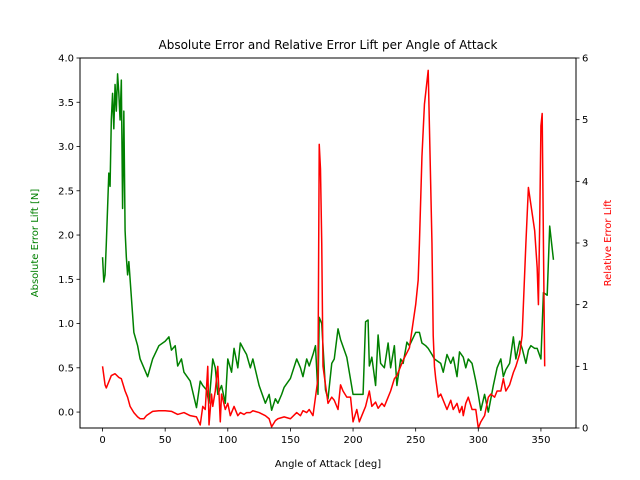 The height and width of the screenshot is (480, 640). What do you see at coordinates (585, 59) in the screenshot?
I see `y-right-tick-label: 6` at bounding box center [585, 59].